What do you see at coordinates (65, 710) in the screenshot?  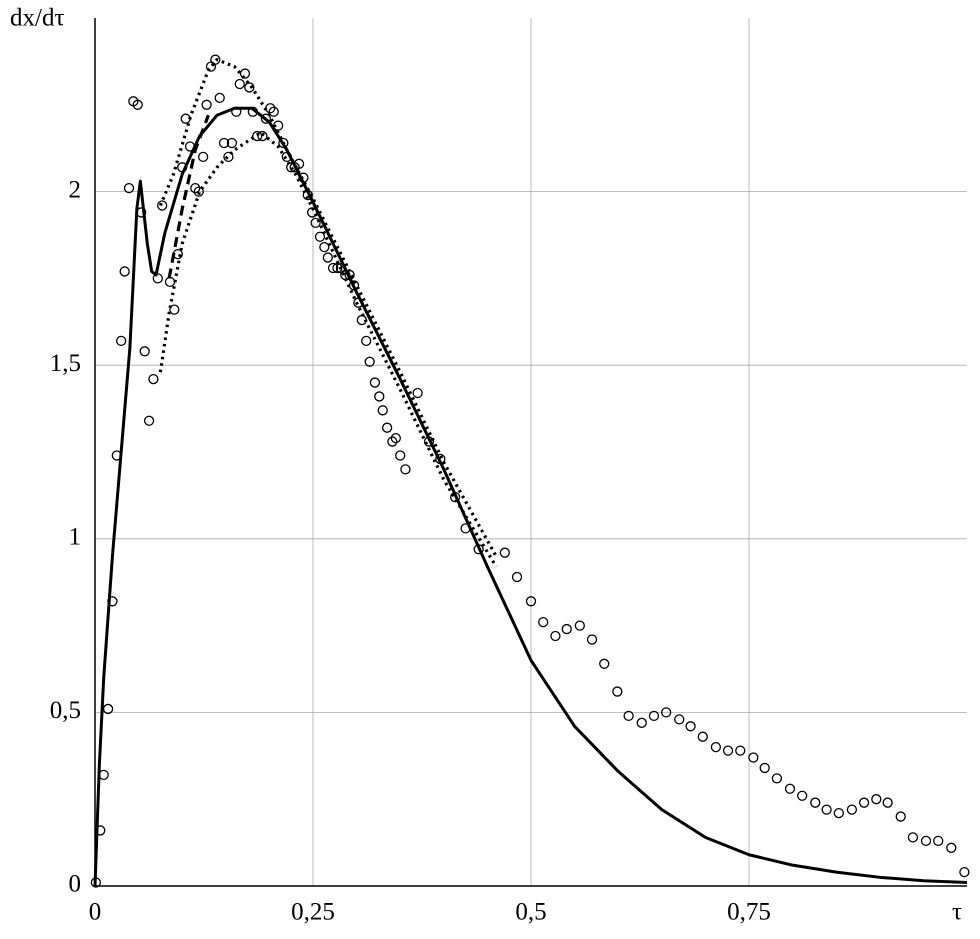 I see `y-tick-label: 0,5` at bounding box center [65, 710].